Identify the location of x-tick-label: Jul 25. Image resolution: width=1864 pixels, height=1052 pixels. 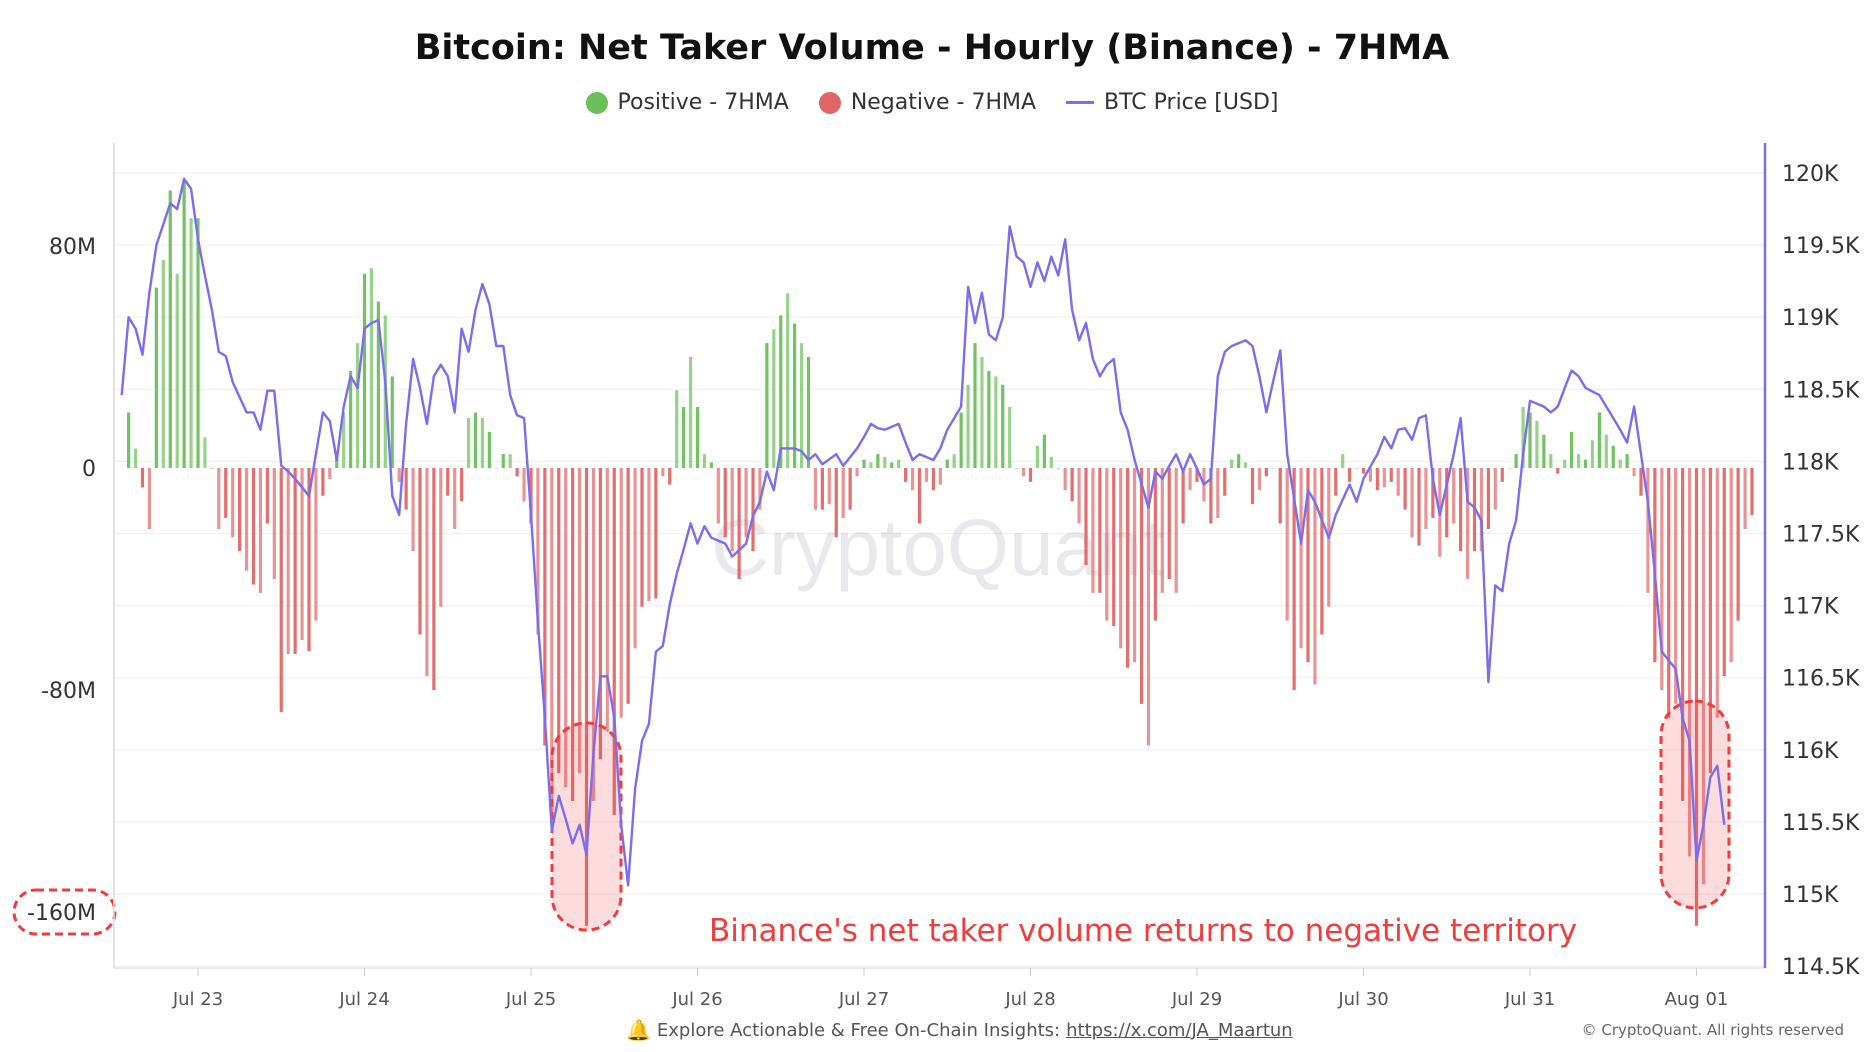
(530, 999).